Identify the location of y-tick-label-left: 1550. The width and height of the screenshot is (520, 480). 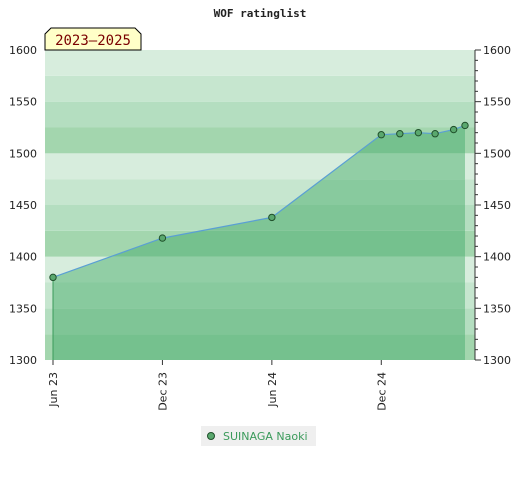
(23, 102).